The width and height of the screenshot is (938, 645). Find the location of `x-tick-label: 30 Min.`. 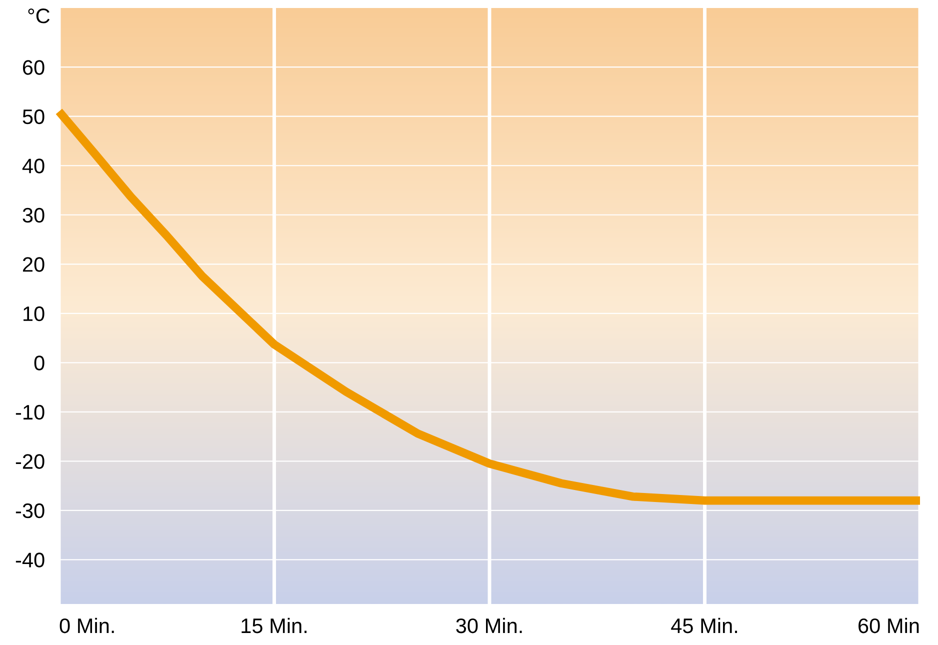

x-tick-label: 30 Min. is located at coordinates (489, 626).